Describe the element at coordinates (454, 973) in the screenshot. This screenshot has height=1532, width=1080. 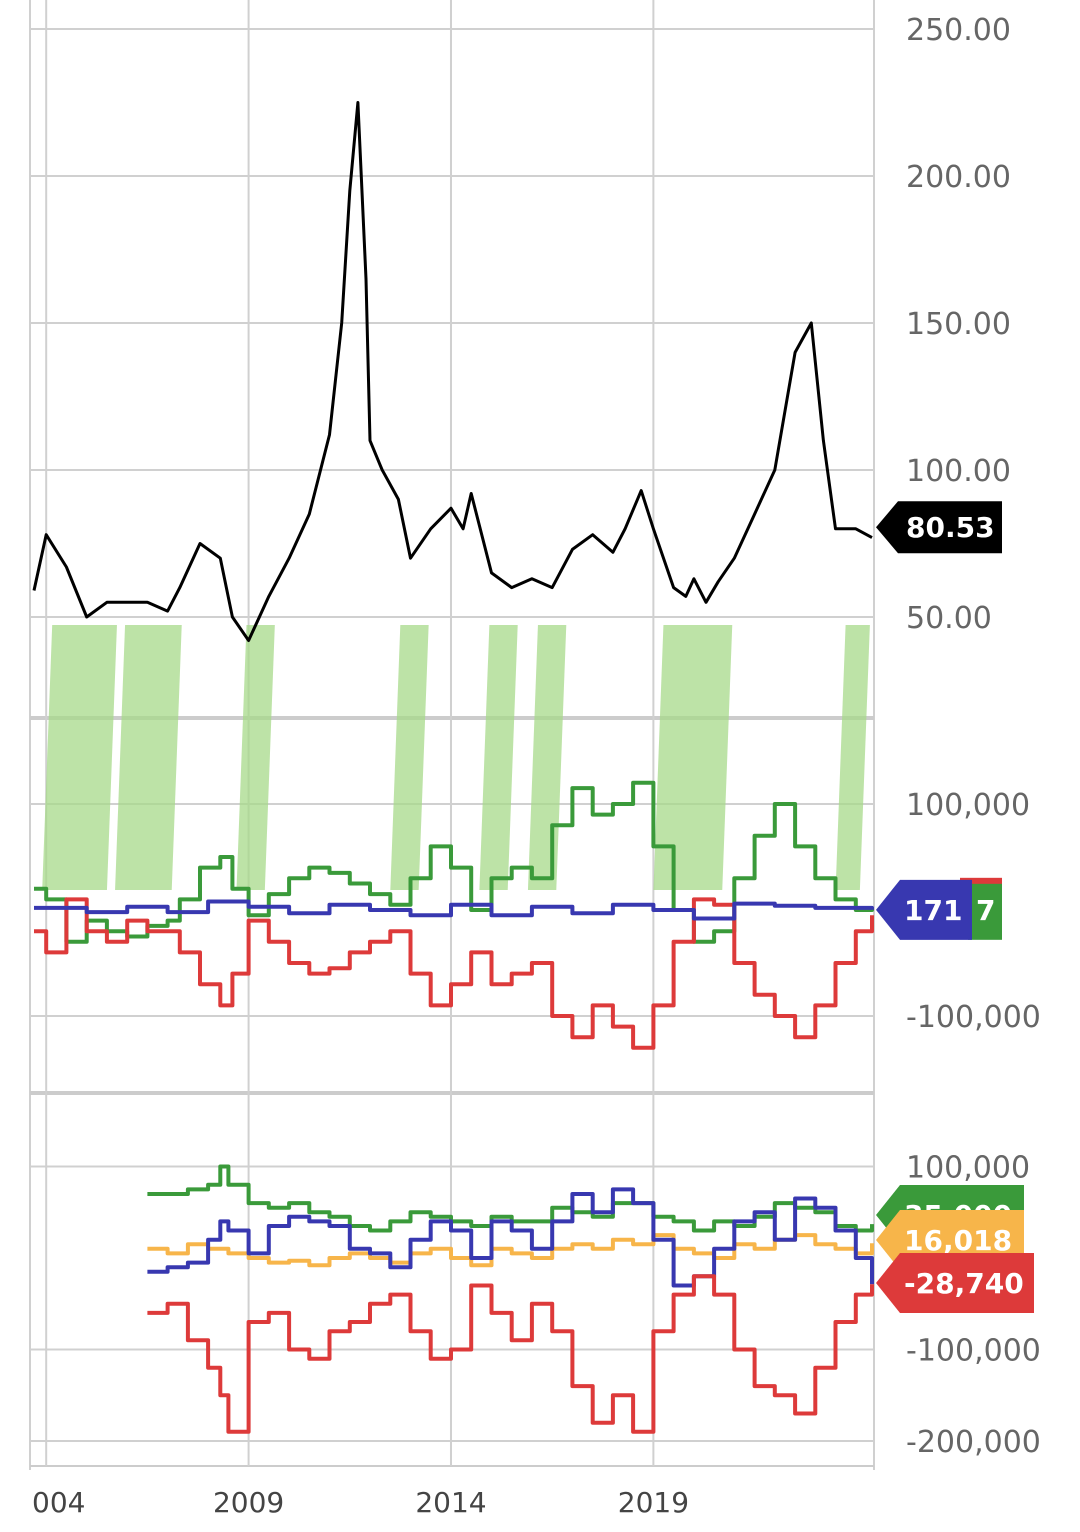
I see `positions-1-series-red` at that location.